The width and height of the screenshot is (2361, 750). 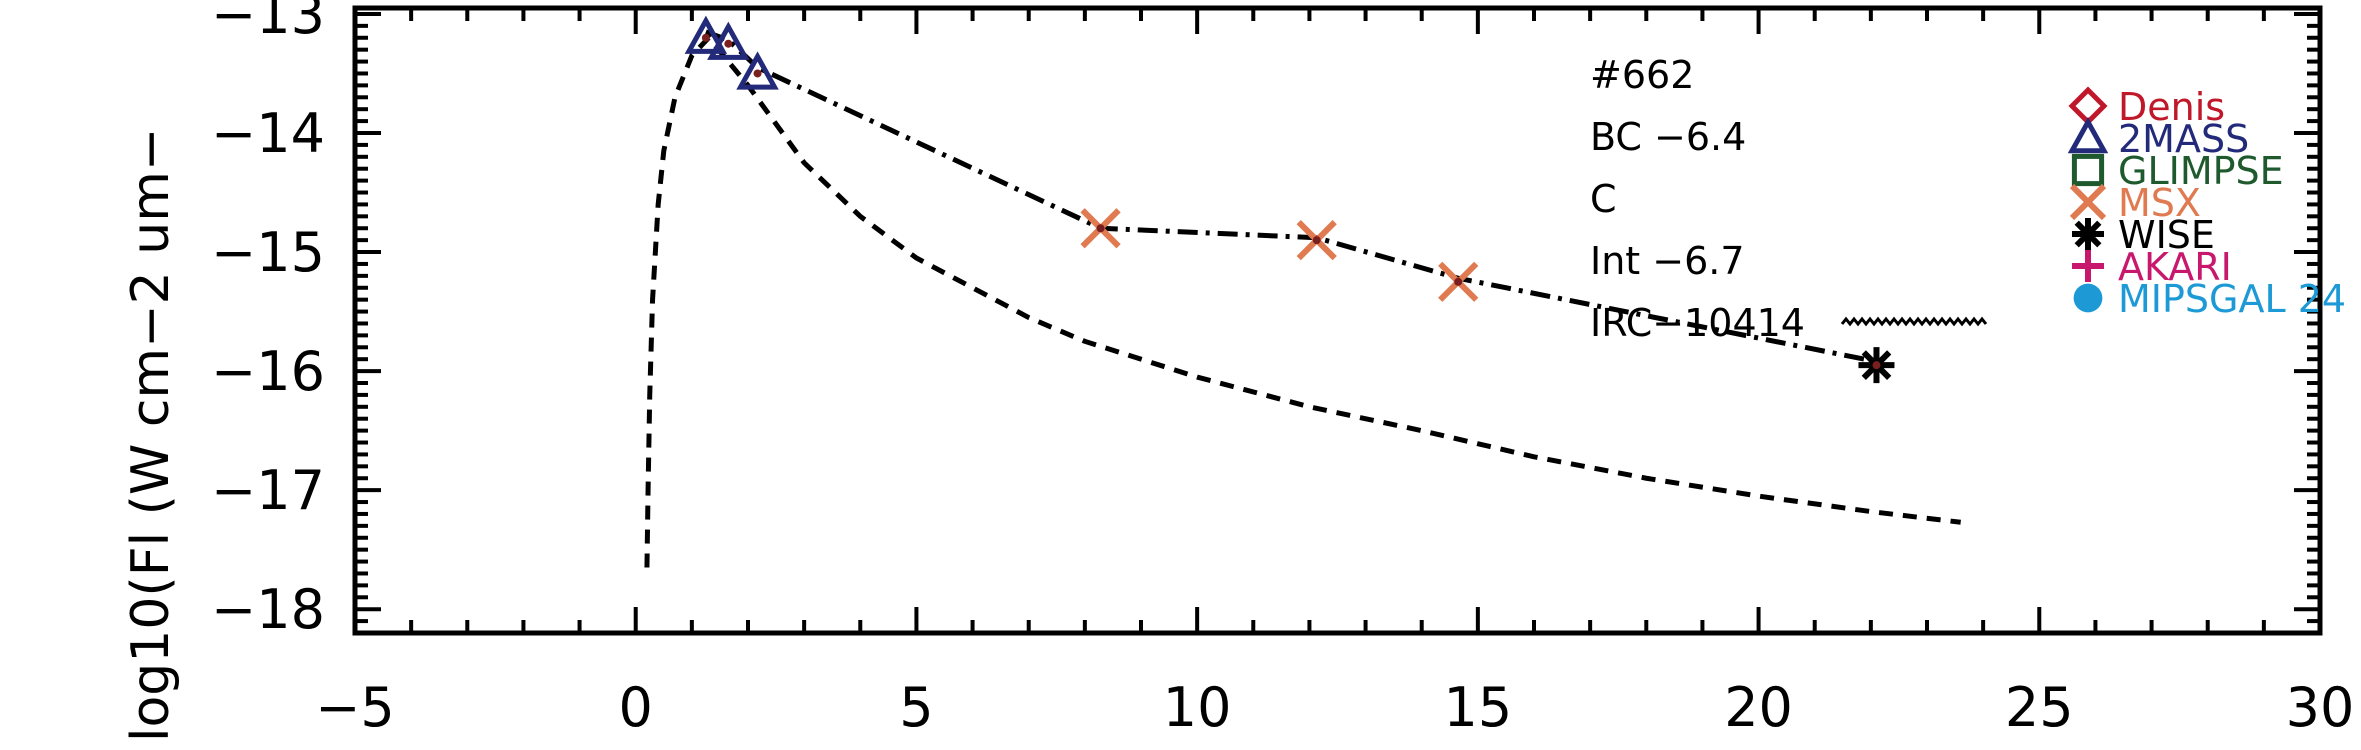 What do you see at coordinates (1477, 707) in the screenshot?
I see `x-tick-label: 15` at bounding box center [1477, 707].